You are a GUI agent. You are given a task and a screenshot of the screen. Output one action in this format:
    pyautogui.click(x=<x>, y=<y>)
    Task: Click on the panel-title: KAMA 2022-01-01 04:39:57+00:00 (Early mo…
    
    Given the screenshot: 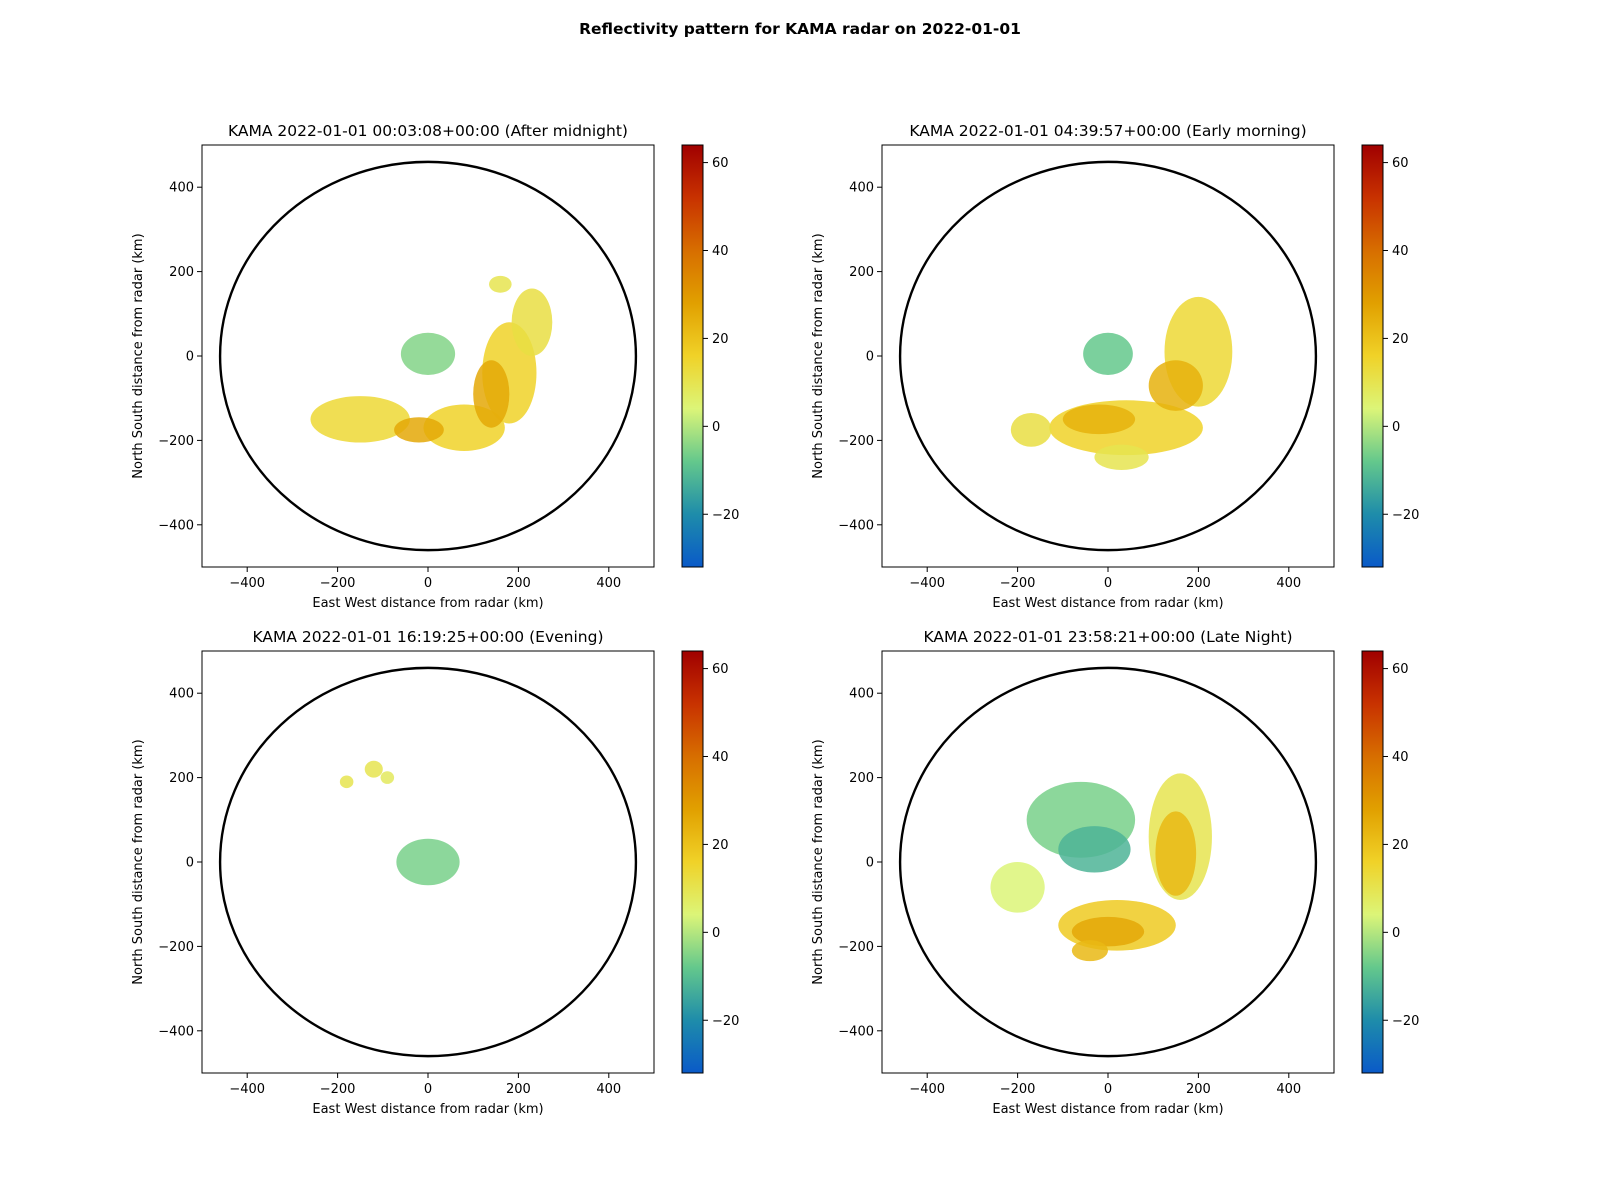 What is the action you would take?
    pyautogui.click(x=1107, y=131)
    